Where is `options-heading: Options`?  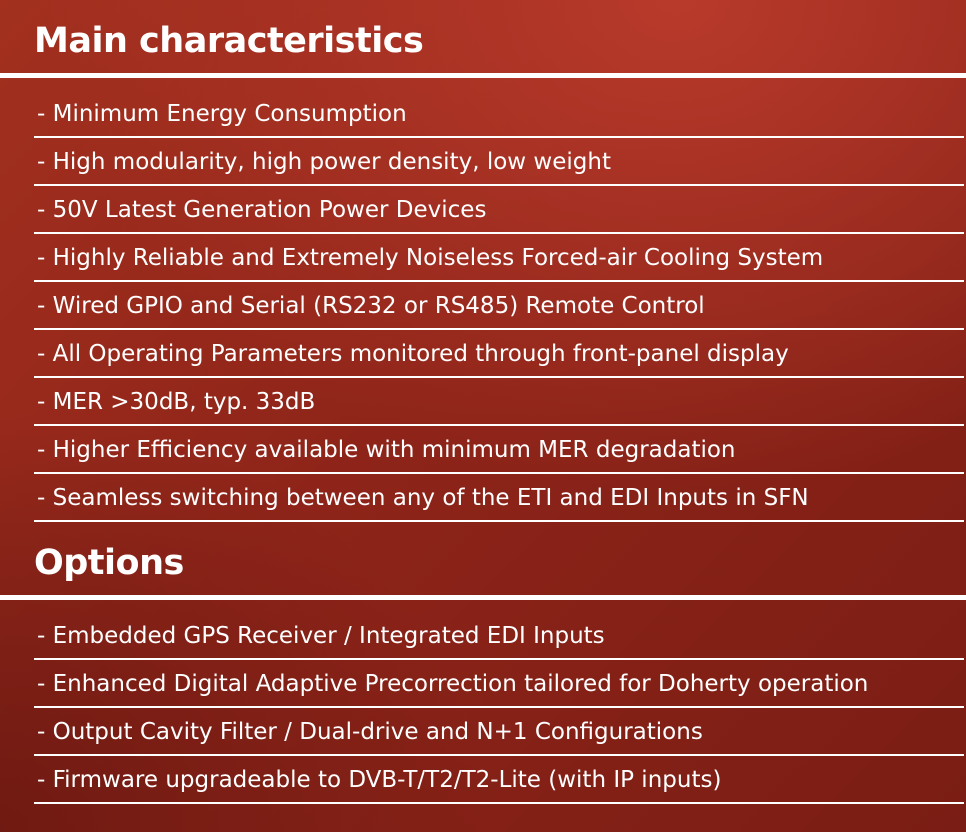
options-heading: Options is located at coordinates (109, 563).